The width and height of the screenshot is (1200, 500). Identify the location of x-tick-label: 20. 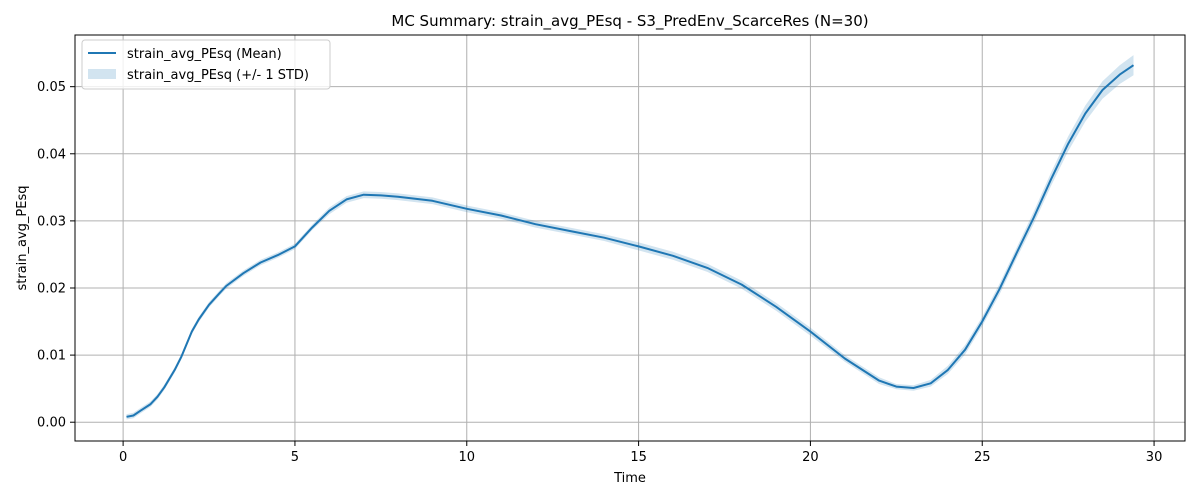
(810, 457).